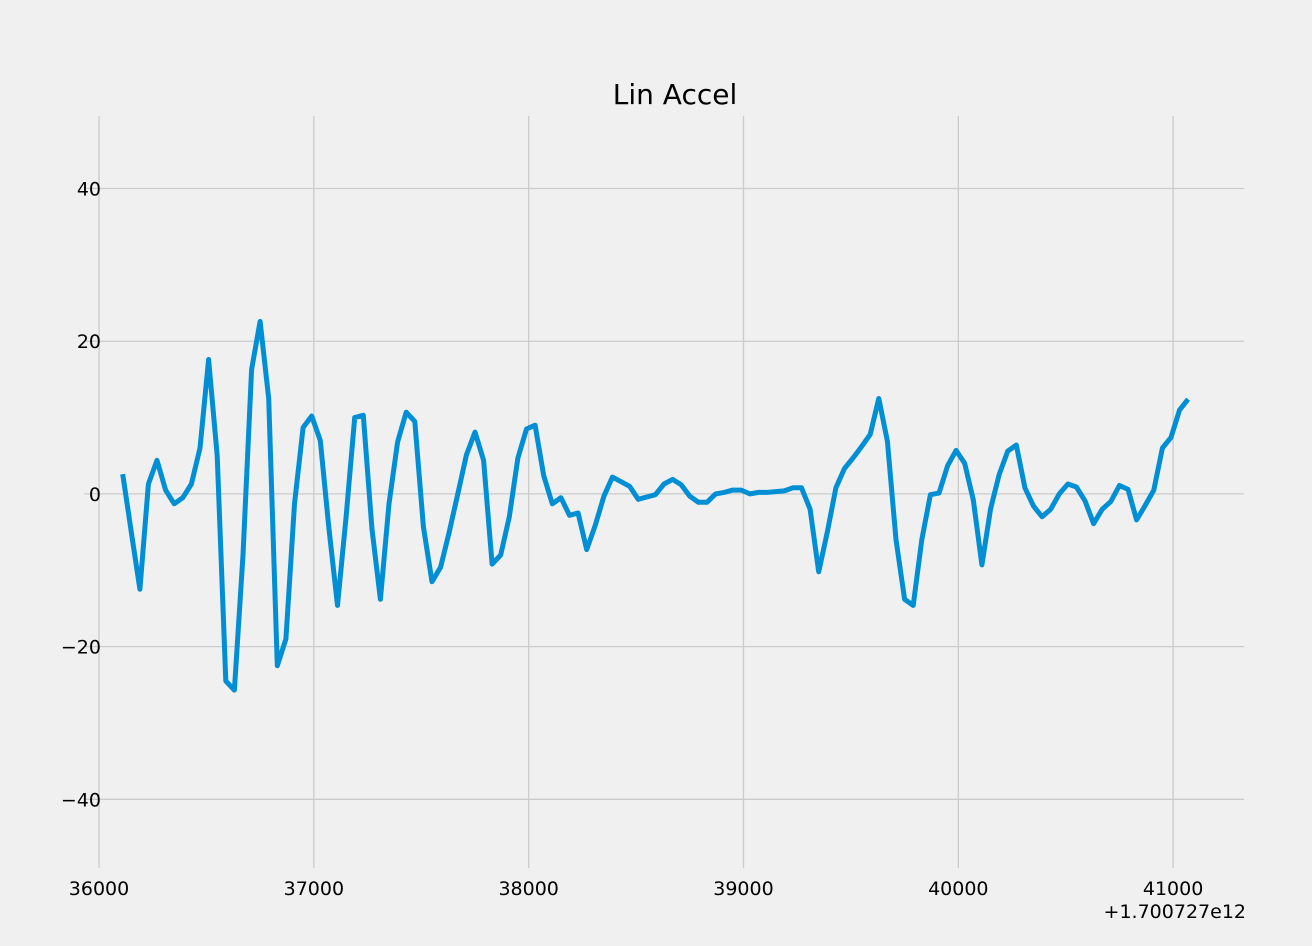 The image size is (1312, 946). Describe the element at coordinates (99, 889) in the screenshot. I see `x-tick-label: 36000` at that location.